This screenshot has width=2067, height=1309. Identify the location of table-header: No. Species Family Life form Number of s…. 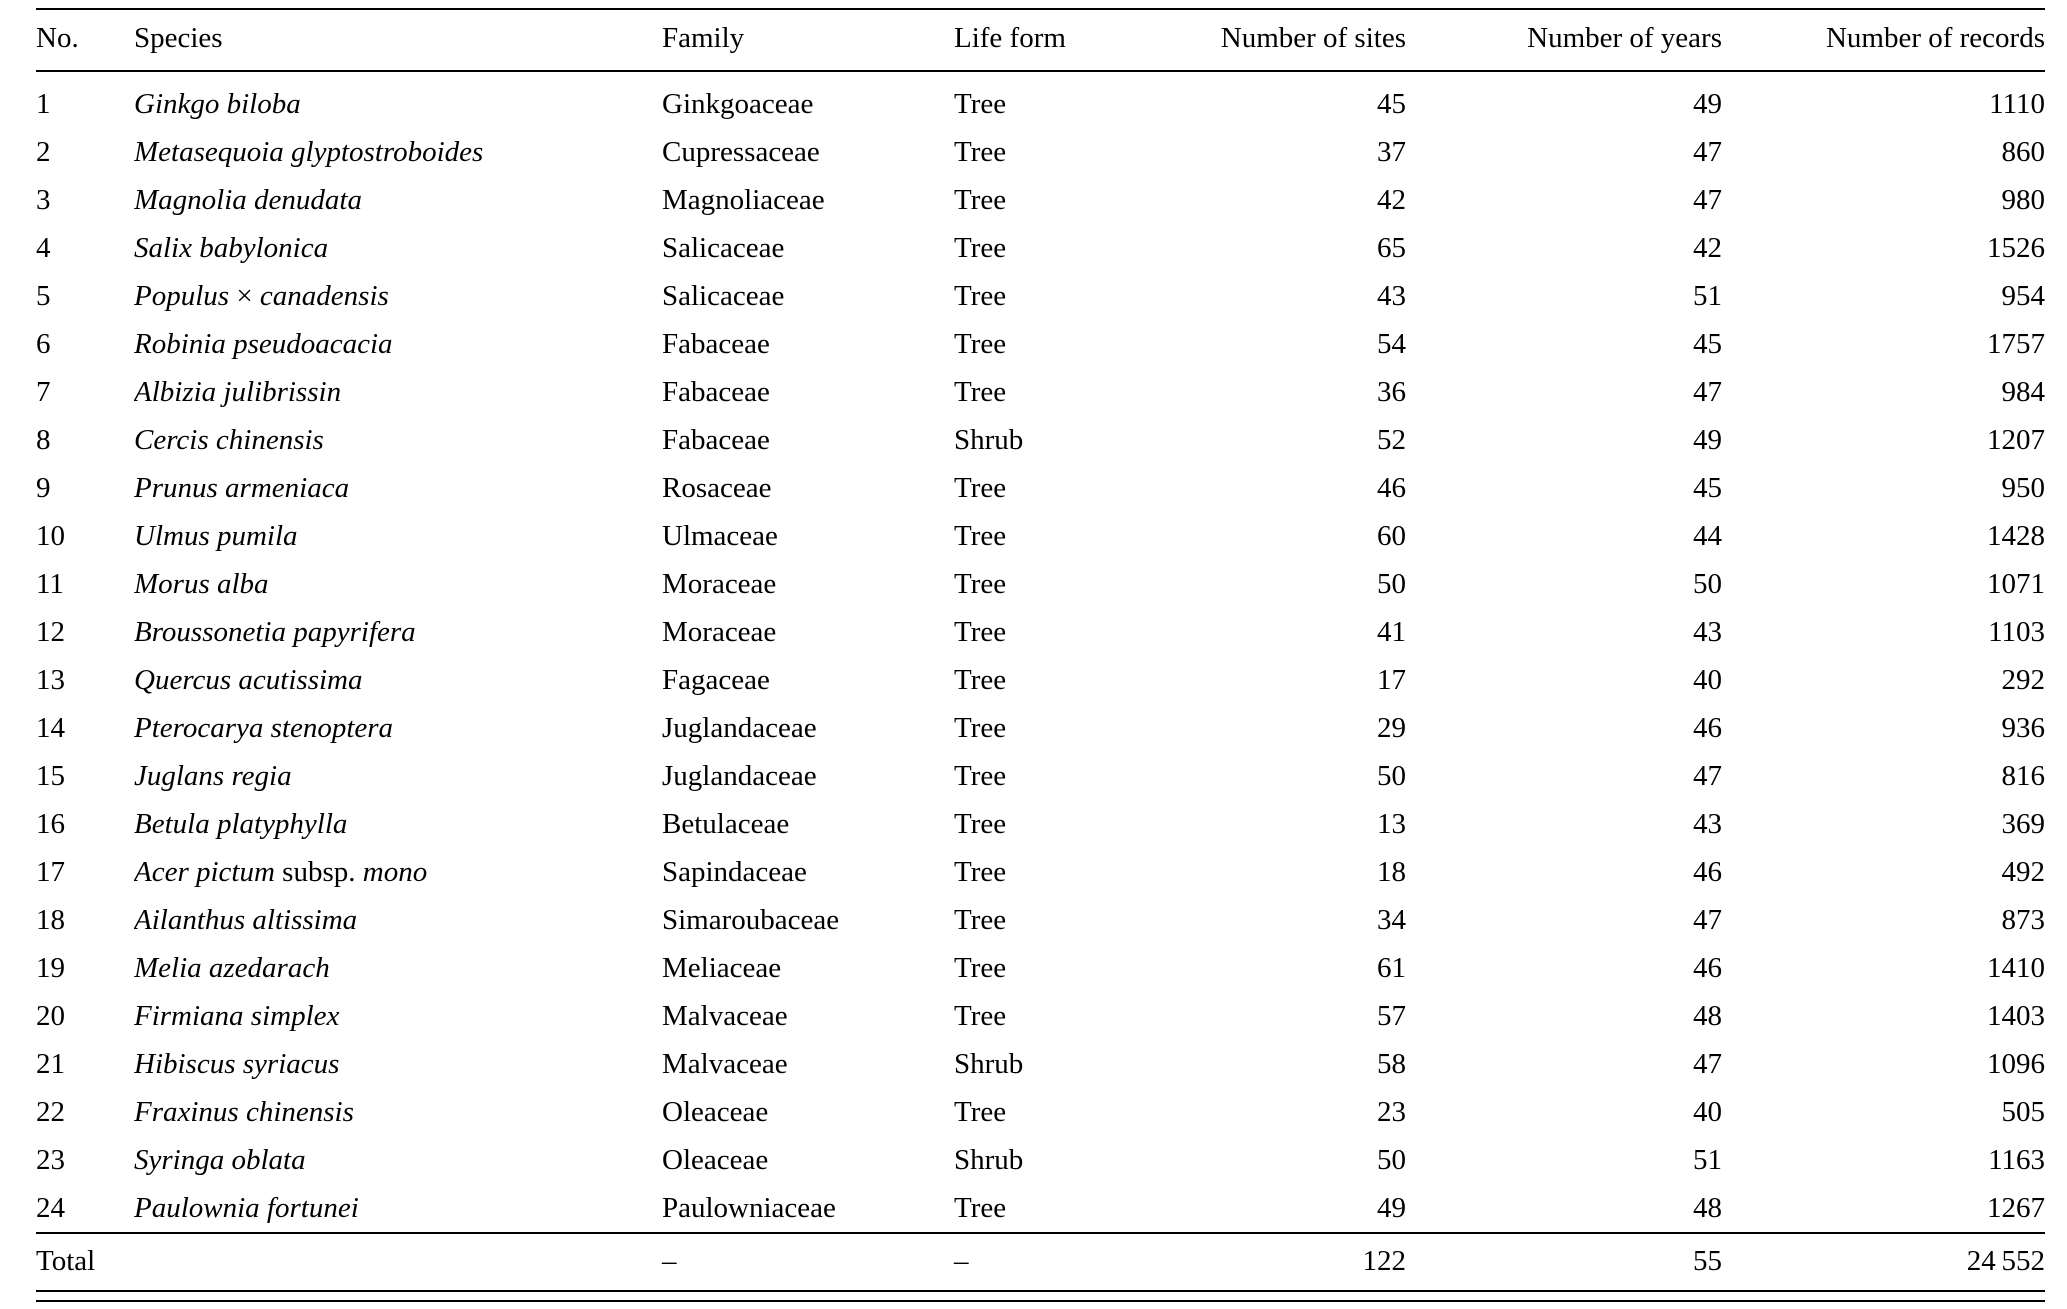
(1040, 40).